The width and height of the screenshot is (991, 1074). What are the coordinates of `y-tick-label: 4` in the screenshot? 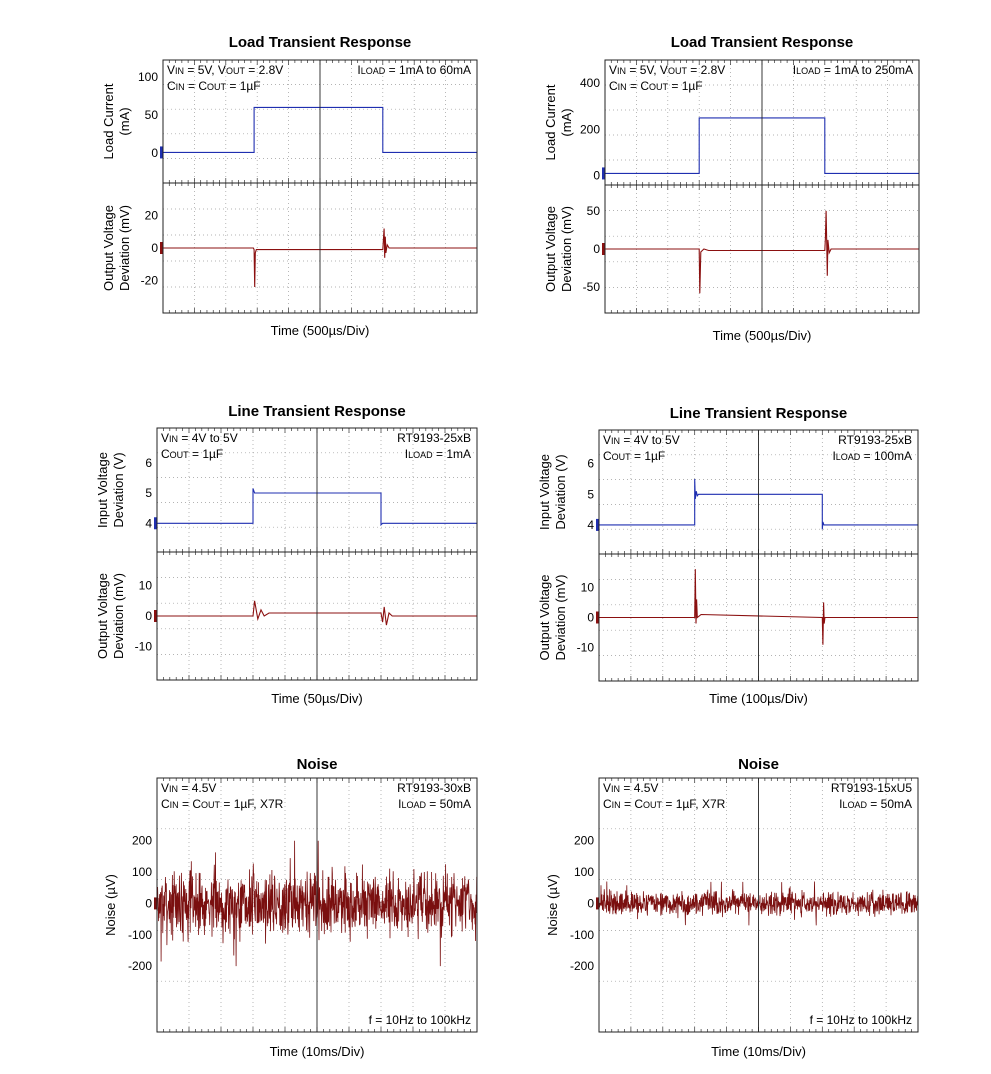 It's located at (148, 523).